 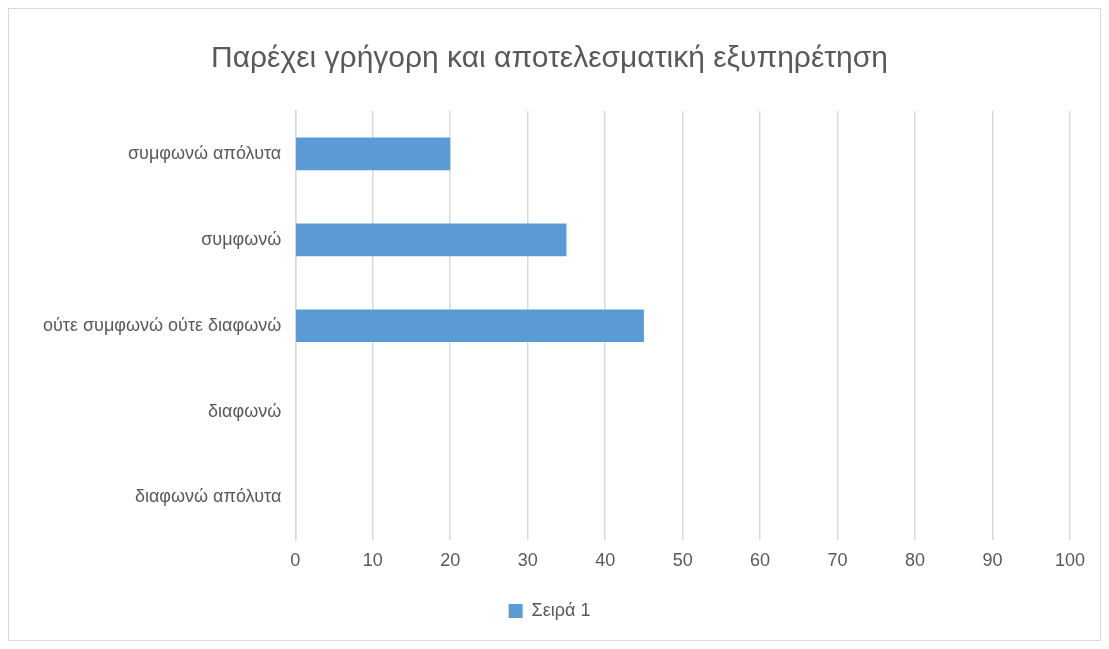 What do you see at coordinates (760, 560) in the screenshot?
I see `x-tick-label: 60` at bounding box center [760, 560].